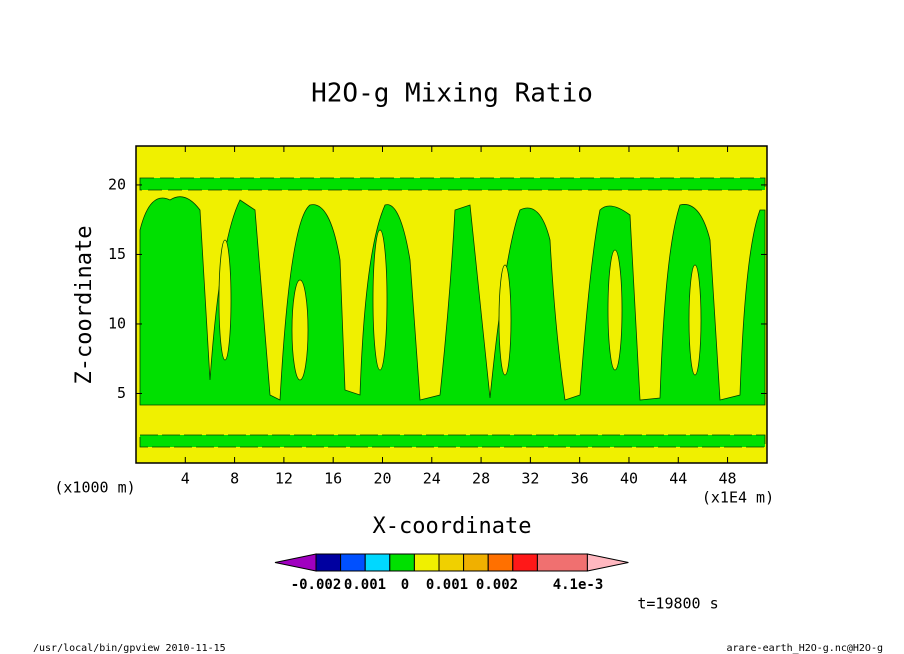 The height and width of the screenshot is (654, 904). I want to click on time-label: t=19800 s, so click(677, 604).